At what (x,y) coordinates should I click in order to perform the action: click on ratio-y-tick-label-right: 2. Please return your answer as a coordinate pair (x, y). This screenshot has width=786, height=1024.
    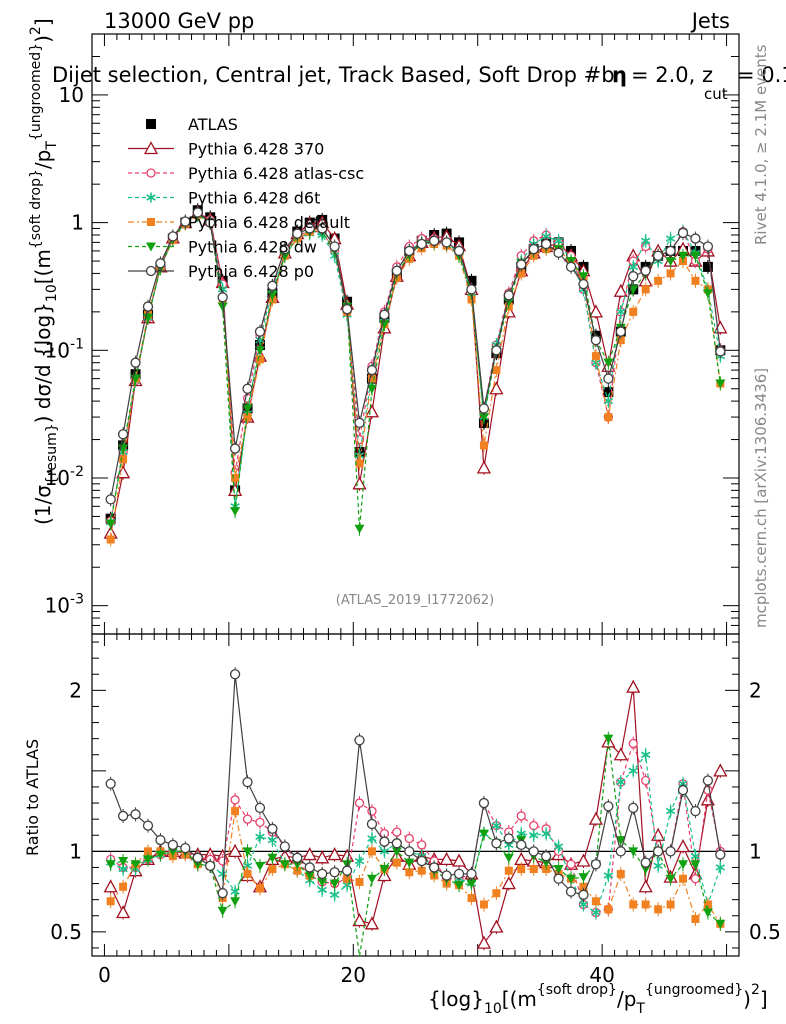
    Looking at the image, I should click on (755, 690).